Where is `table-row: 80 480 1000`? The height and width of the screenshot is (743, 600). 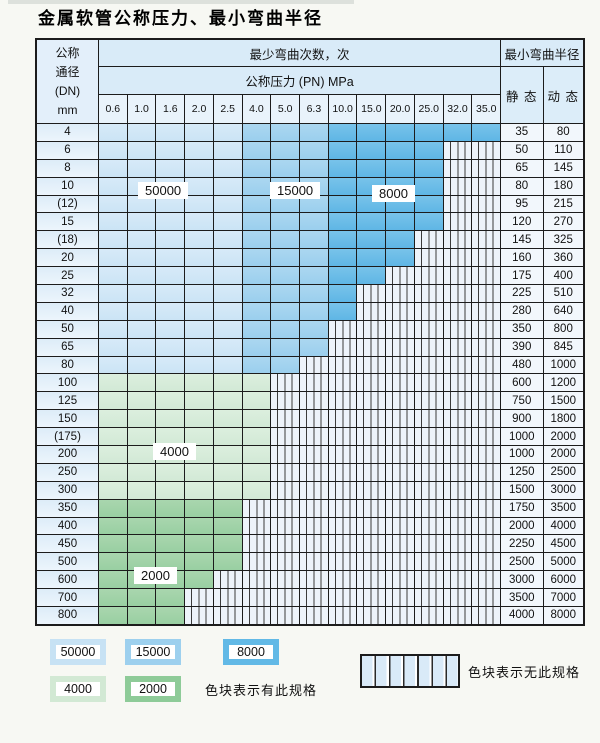
table-row: 80 480 1000 is located at coordinates (310, 364).